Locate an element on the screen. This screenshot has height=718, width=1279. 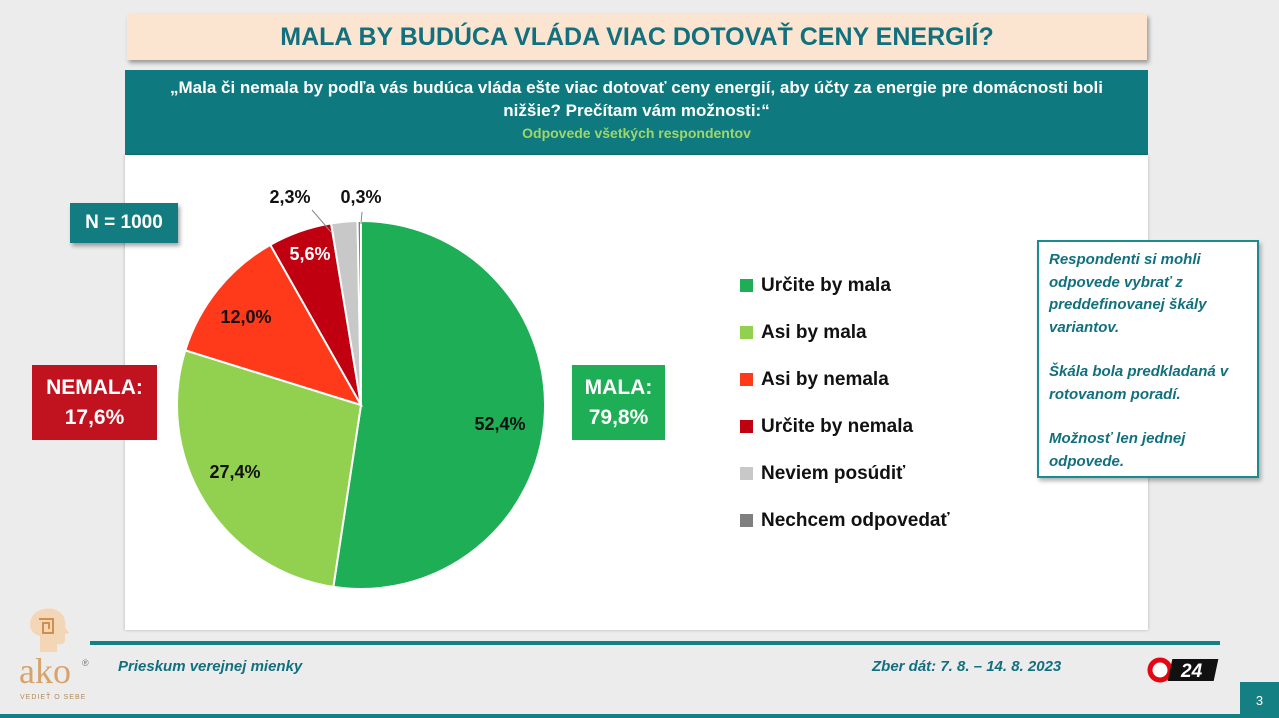
legend-label: Neviem posúdiť is located at coordinates (833, 473).